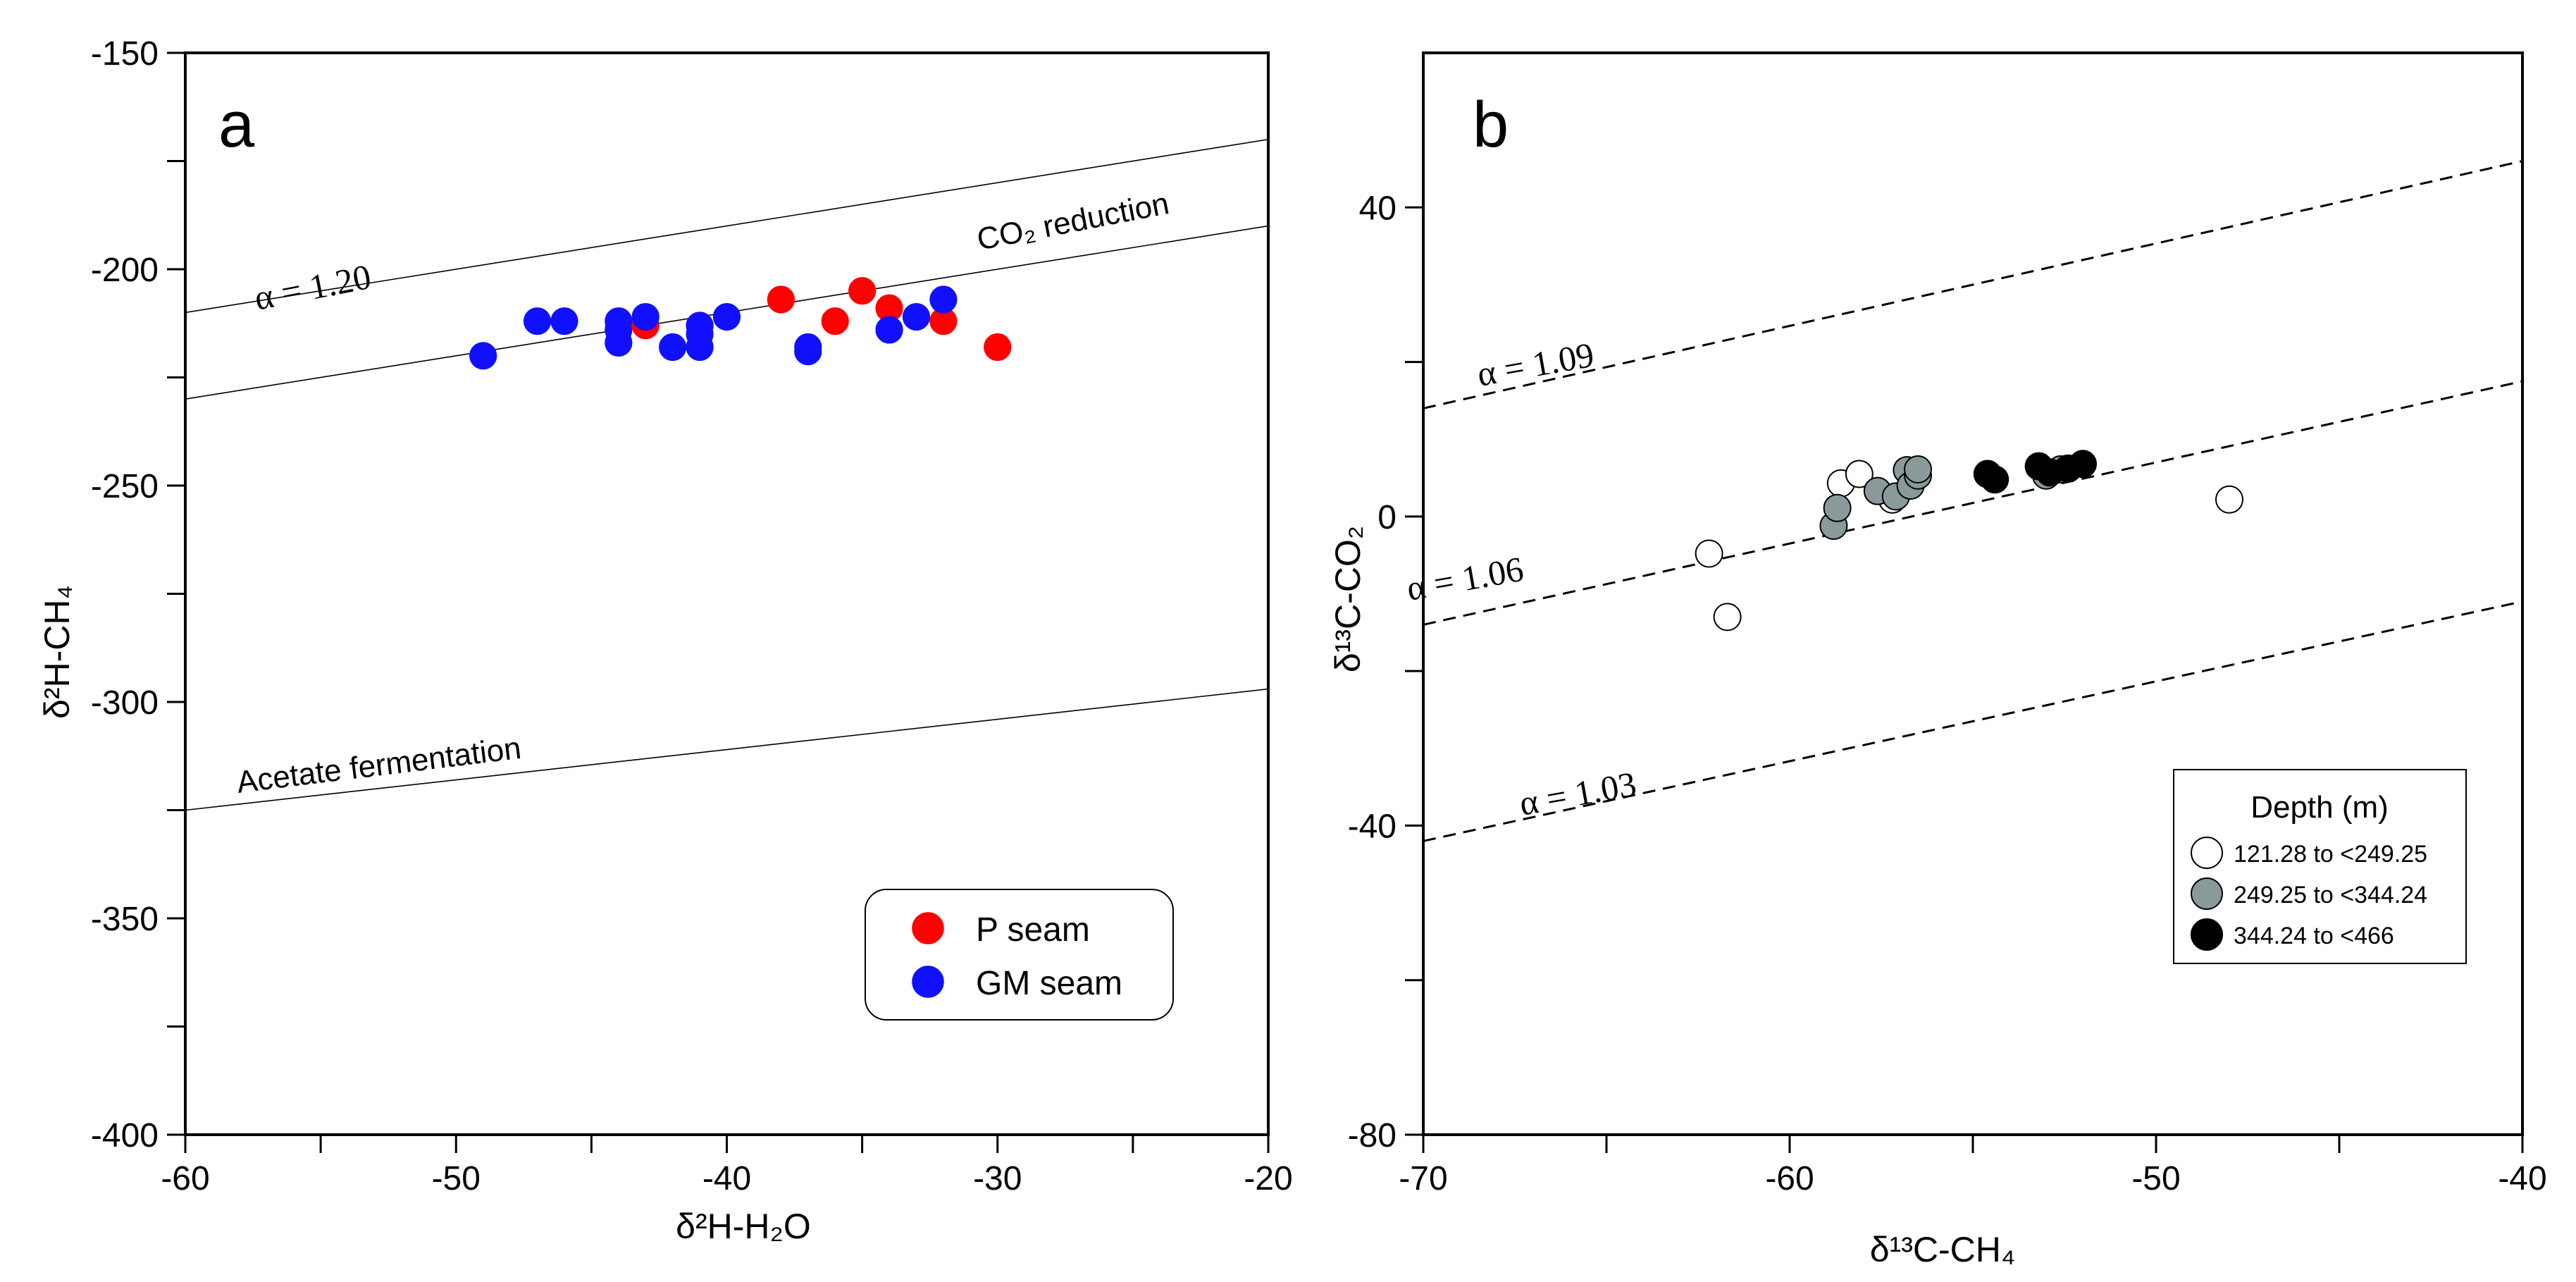 Image resolution: width=2576 pixels, height=1282 pixels. What do you see at coordinates (1387, 517) in the screenshot?
I see `panel-b-y-tick-label: 0` at bounding box center [1387, 517].